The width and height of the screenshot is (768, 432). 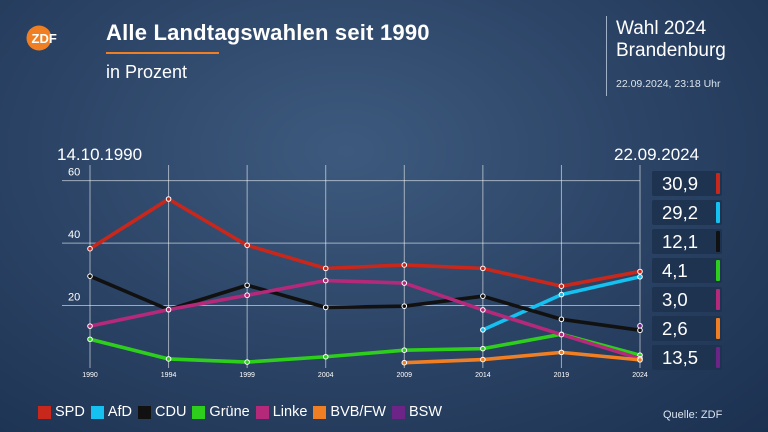 I want to click on result-box: 4,1, so click(x=687, y=270).